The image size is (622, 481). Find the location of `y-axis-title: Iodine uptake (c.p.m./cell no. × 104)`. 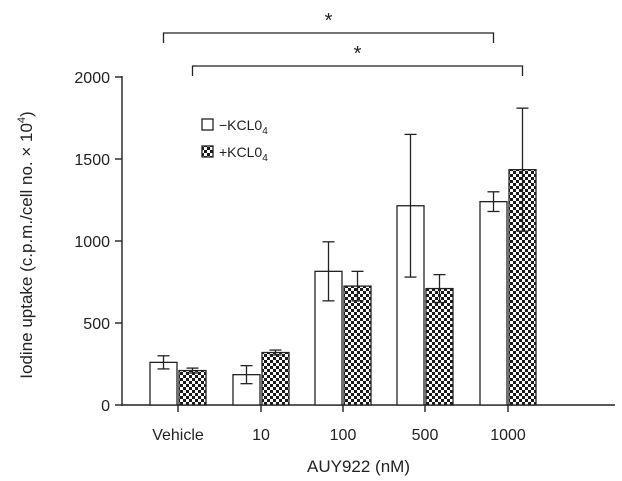

y-axis-title: Iodine uptake (c.p.m./cell no. × 104) is located at coordinates (26, 244).